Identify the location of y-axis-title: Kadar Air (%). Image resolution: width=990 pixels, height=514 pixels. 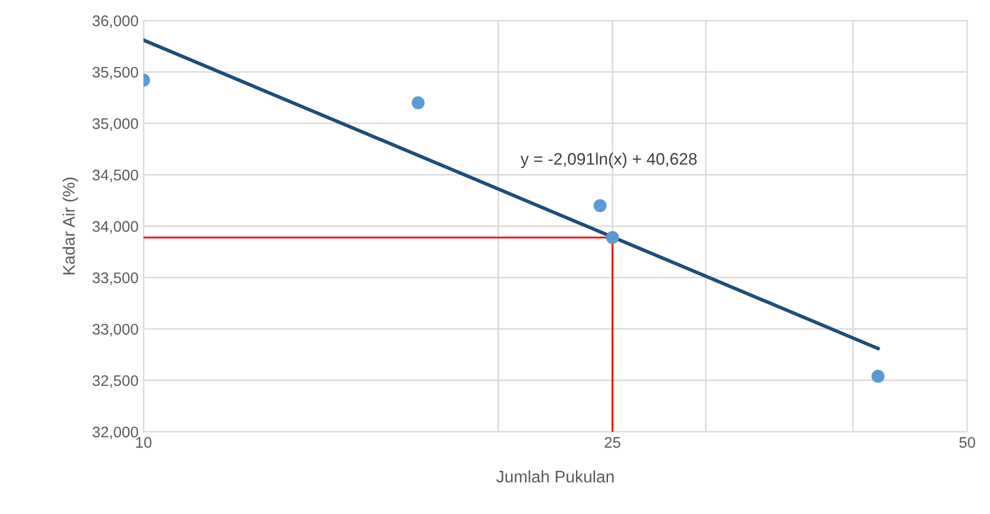
(70, 226).